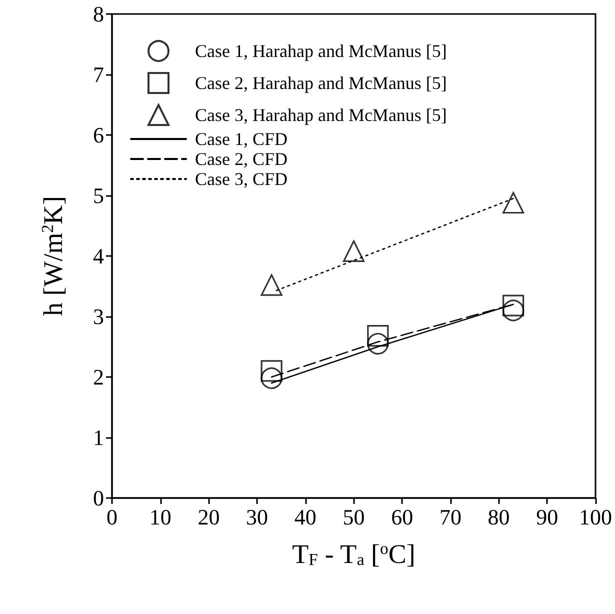  Describe the element at coordinates (402, 517) in the screenshot. I see `x-tick-label: 60` at that location.